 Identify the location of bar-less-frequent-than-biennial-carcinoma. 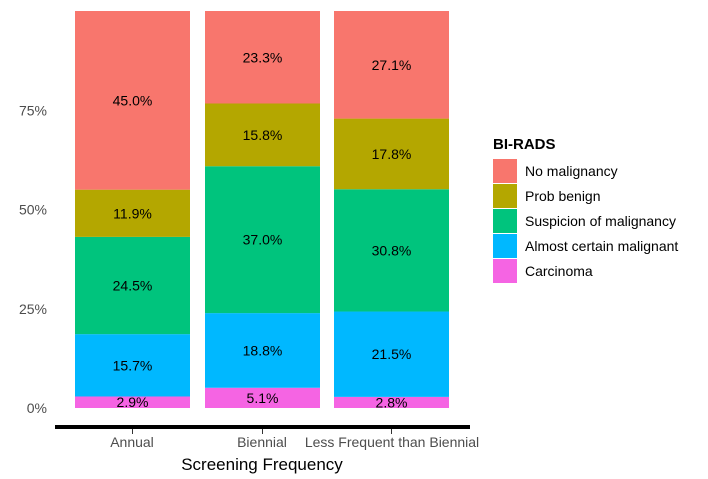
(391, 402).